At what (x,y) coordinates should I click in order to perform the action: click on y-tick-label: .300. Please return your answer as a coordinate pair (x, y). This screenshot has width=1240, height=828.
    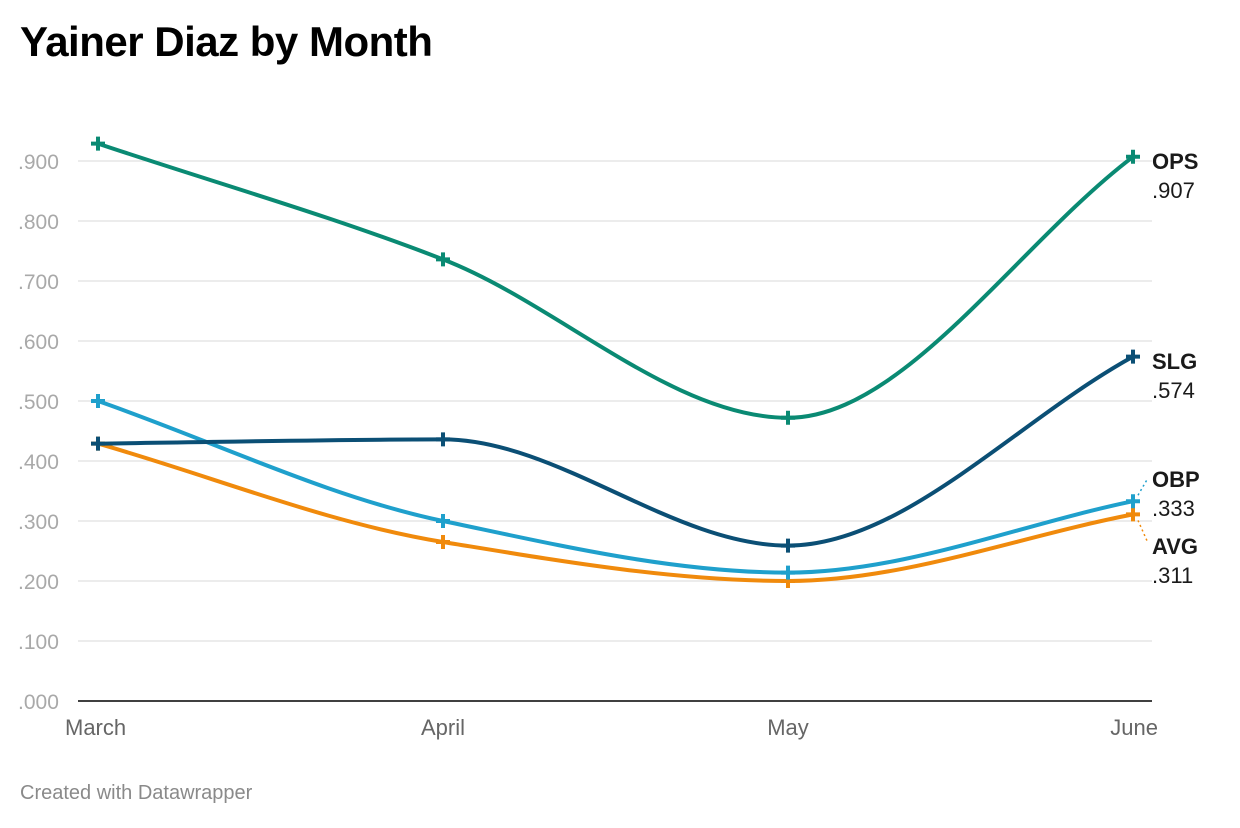
    Looking at the image, I should click on (38, 522).